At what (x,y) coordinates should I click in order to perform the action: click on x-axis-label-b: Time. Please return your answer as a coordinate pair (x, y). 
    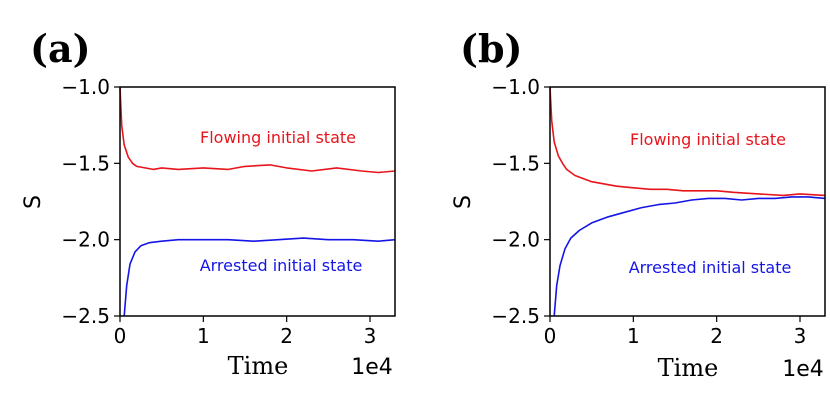
    Looking at the image, I should click on (688, 368).